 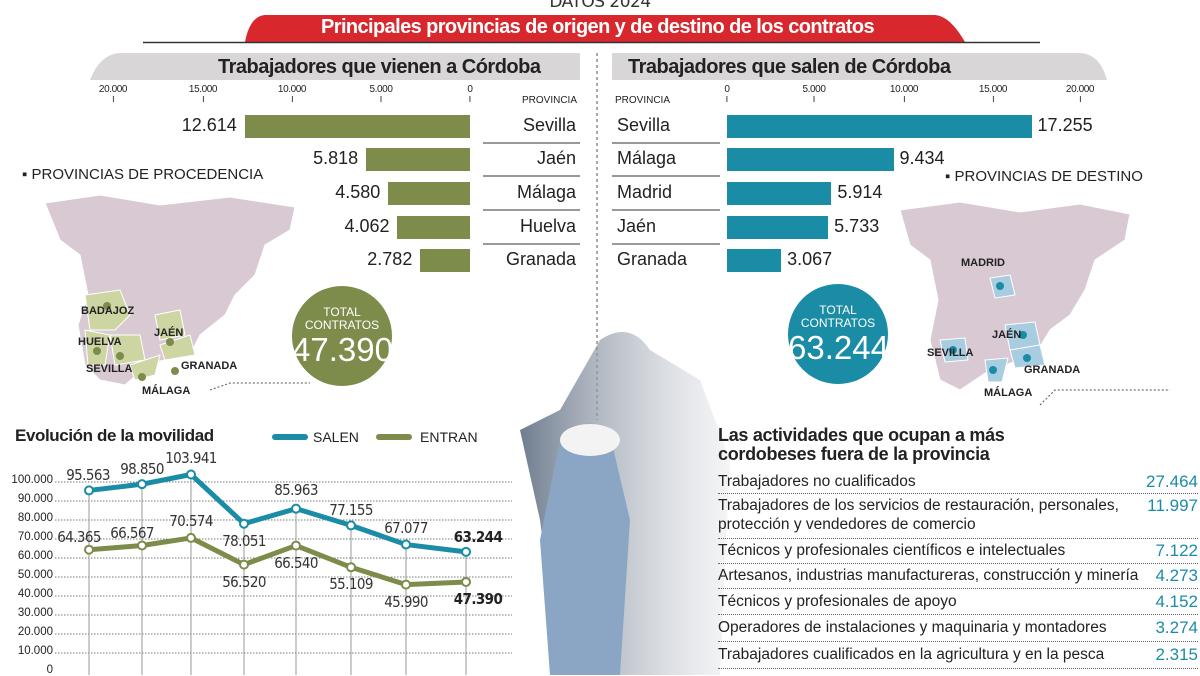 What do you see at coordinates (79, 536) in the screenshot?
I see `data-label: 64.365` at bounding box center [79, 536].